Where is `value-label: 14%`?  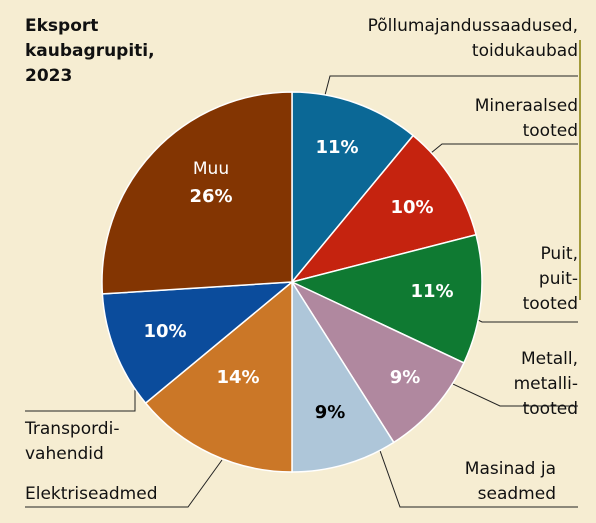
value-label: 14% is located at coordinates (237, 377).